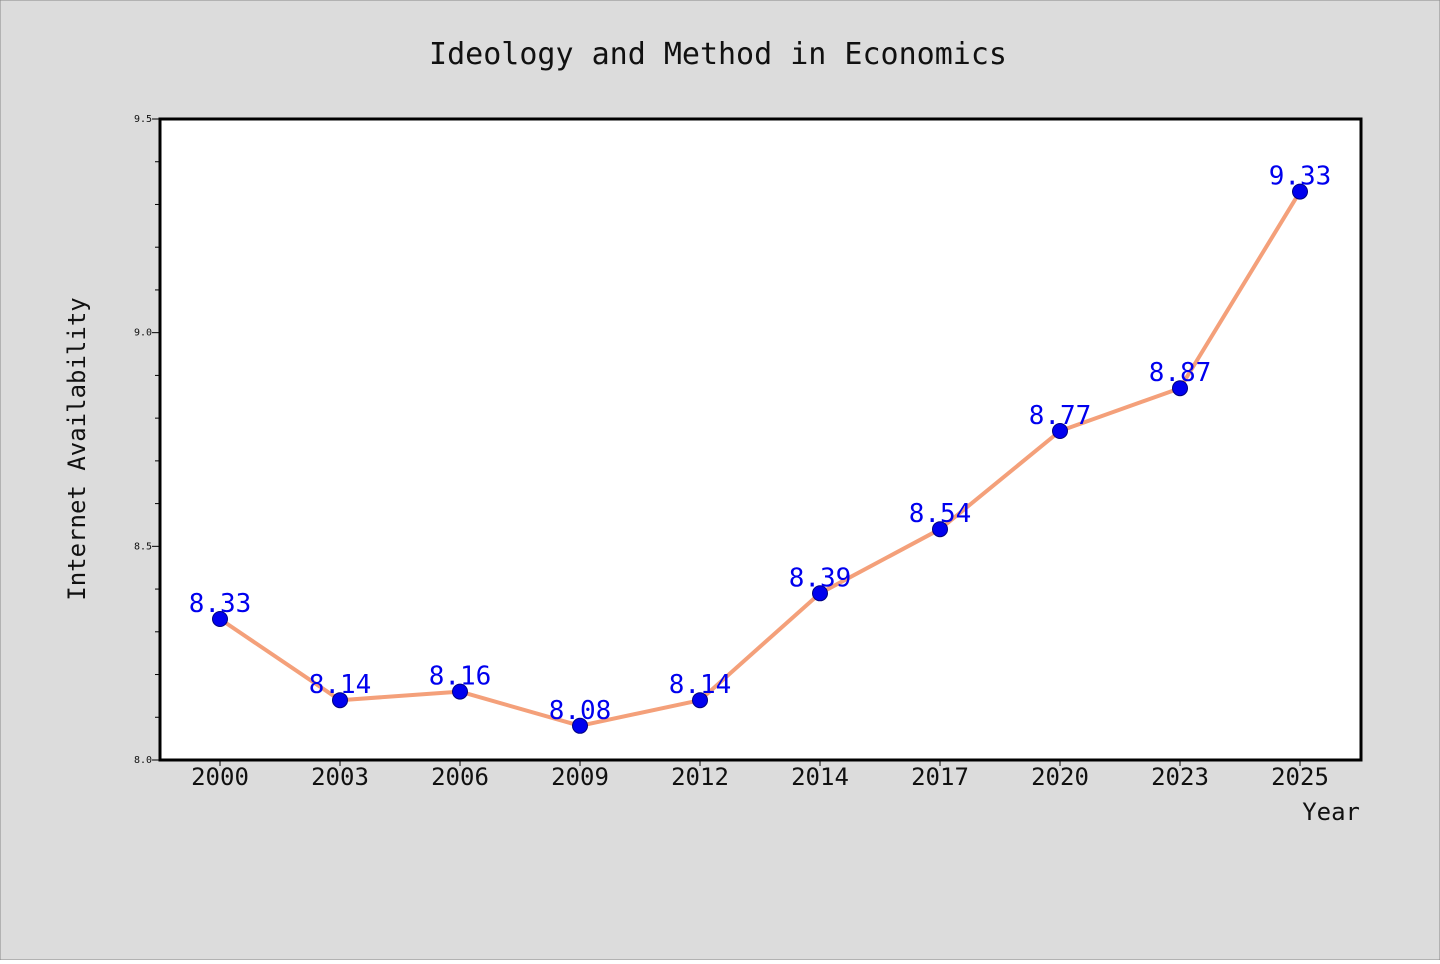  Describe the element at coordinates (143, 333) in the screenshot. I see `y-tick-label: 9.0` at that location.